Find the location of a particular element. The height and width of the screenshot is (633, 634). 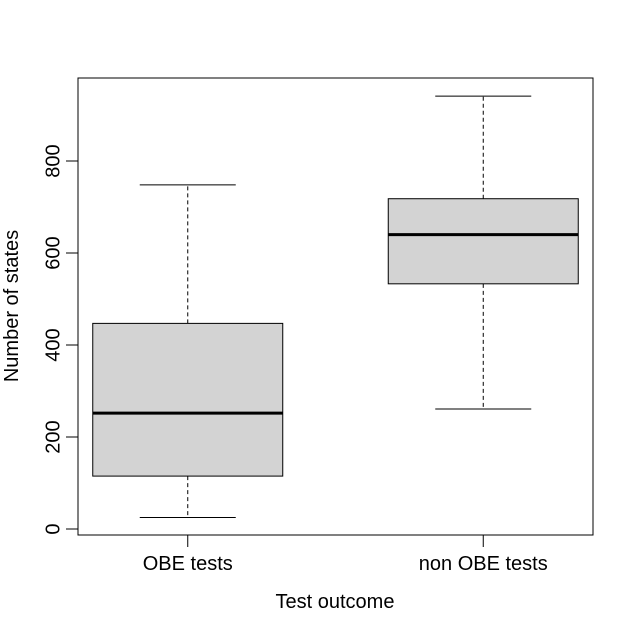

x-axis: OBE tests non OBE tests is located at coordinates (345, 554).